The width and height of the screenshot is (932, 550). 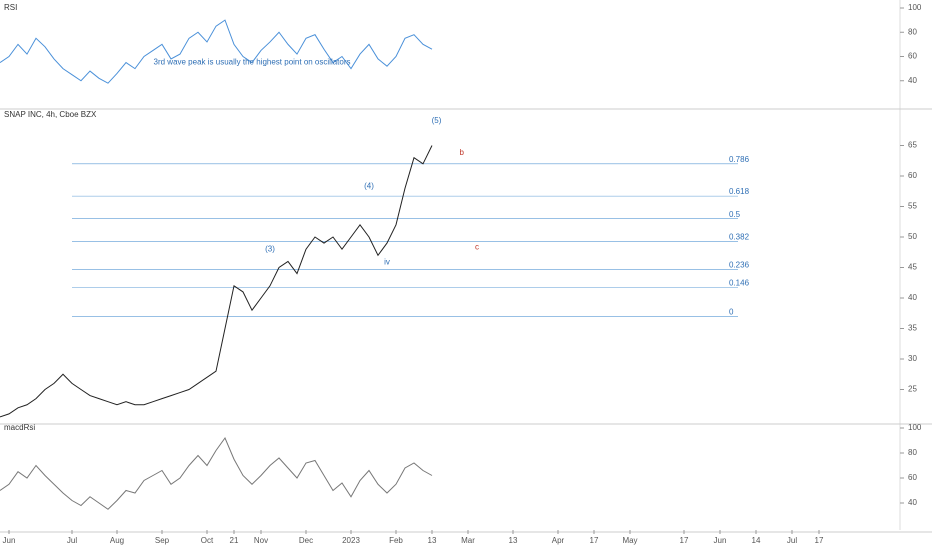 I want to click on fib-label: 0.146, so click(x=739, y=283).